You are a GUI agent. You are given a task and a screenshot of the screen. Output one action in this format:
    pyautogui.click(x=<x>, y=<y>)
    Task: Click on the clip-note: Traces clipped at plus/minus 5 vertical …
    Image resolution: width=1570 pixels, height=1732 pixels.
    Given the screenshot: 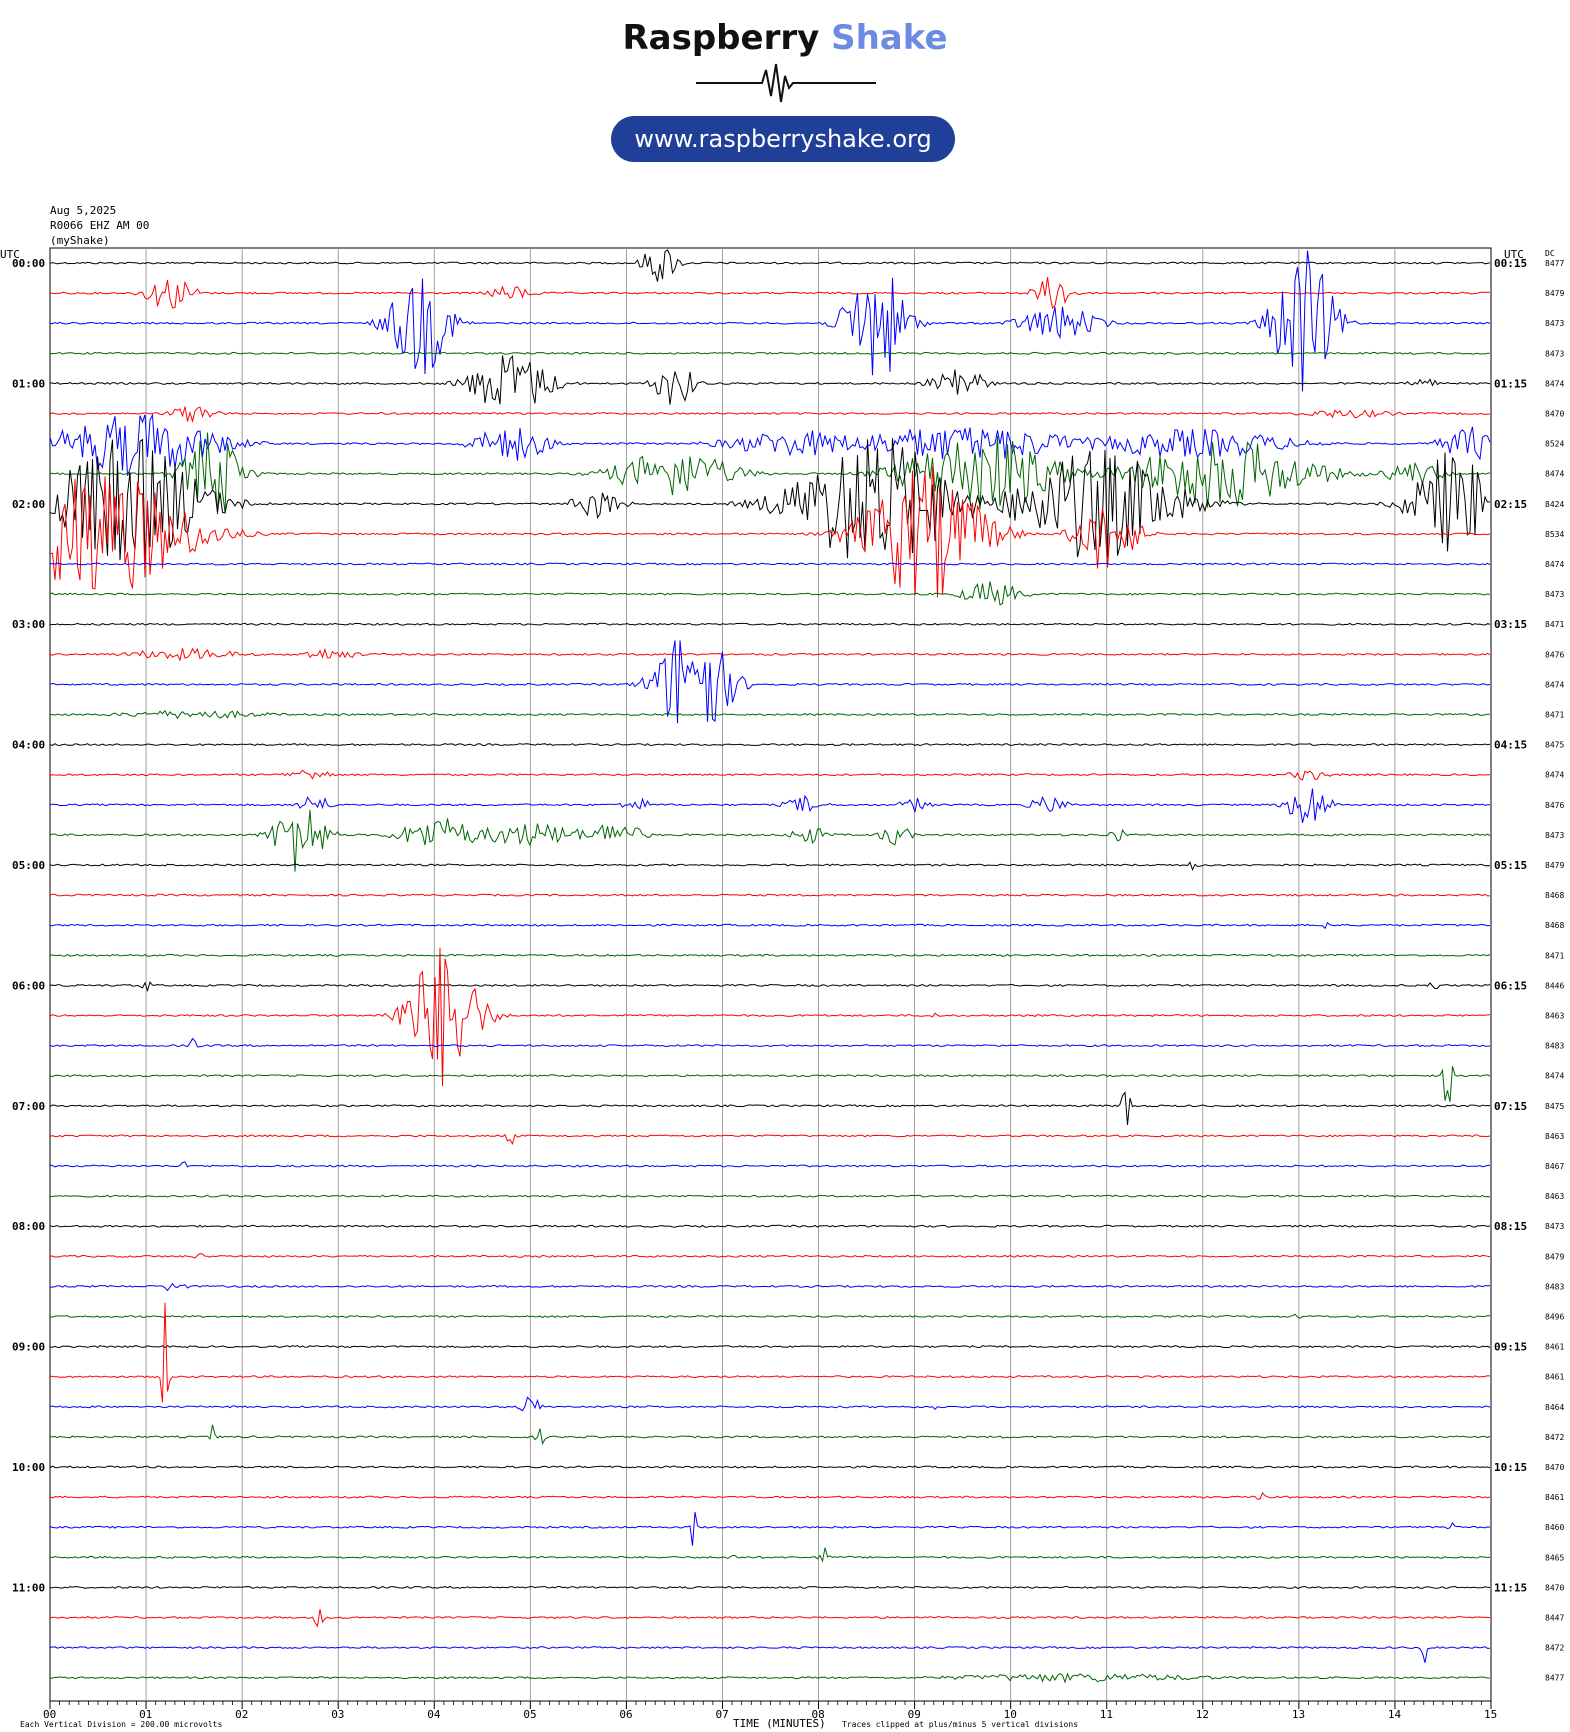 What is the action you would take?
    pyautogui.click(x=960, y=1724)
    